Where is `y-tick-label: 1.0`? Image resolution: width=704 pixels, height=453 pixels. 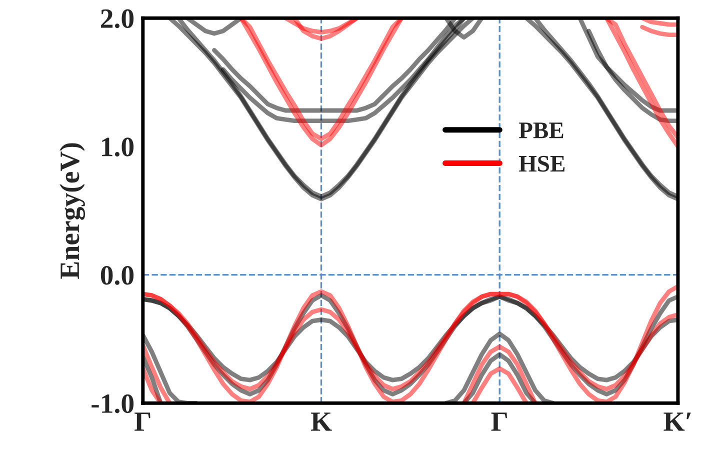
y-tick-label: 1.0 is located at coordinates (118, 147).